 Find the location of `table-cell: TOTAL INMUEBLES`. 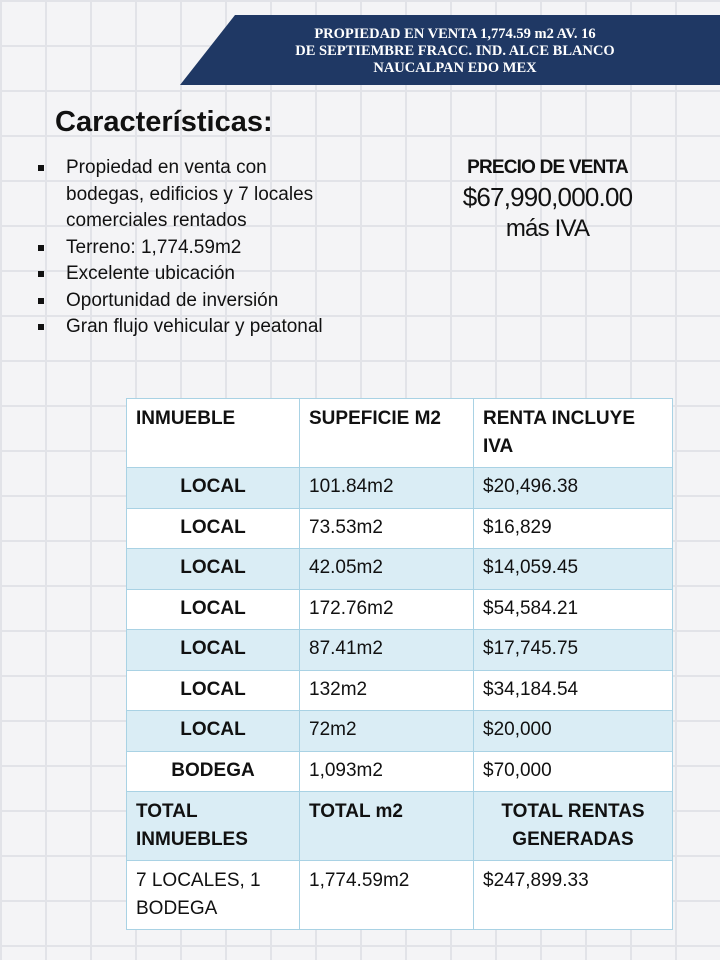

table-cell: TOTAL INMUEBLES is located at coordinates (213, 826).